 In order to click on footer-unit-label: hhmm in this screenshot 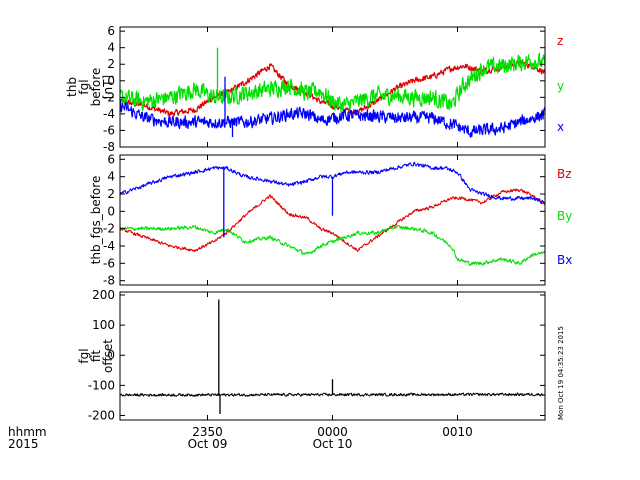, I will do `click(27, 432)`.